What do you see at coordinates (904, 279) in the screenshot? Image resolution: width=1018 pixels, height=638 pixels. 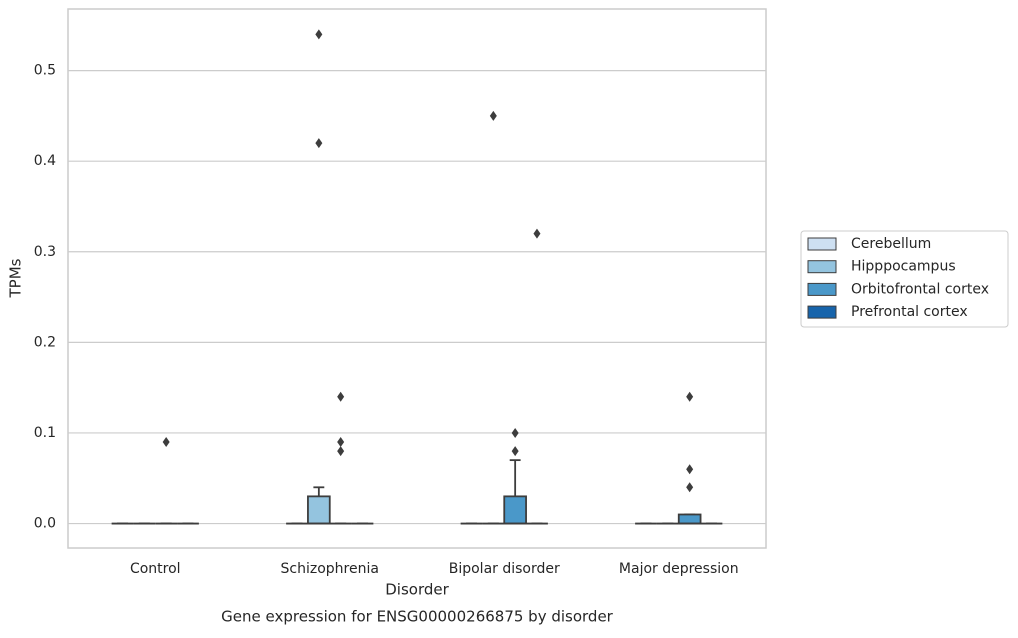 I see `legend-frame` at bounding box center [904, 279].